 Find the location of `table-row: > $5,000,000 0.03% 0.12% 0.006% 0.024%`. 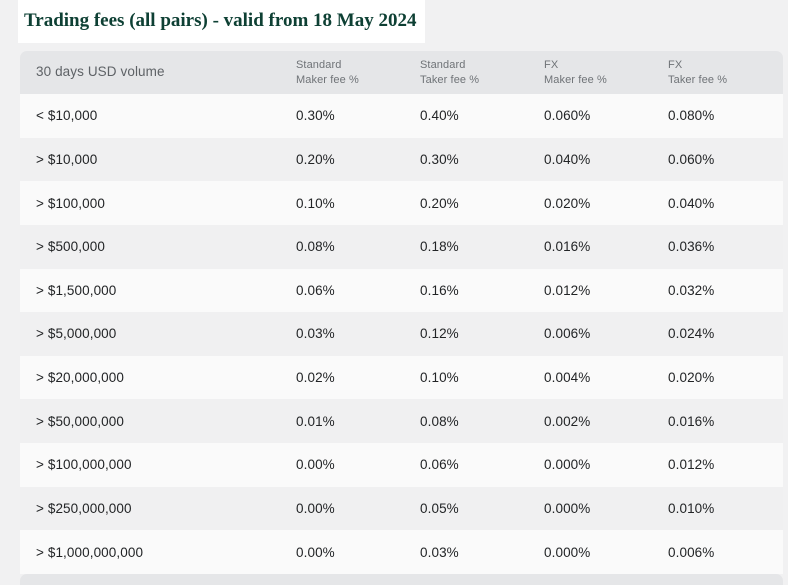

table-row: > $5,000,000 0.03% 0.12% 0.006% 0.024% is located at coordinates (401, 334).